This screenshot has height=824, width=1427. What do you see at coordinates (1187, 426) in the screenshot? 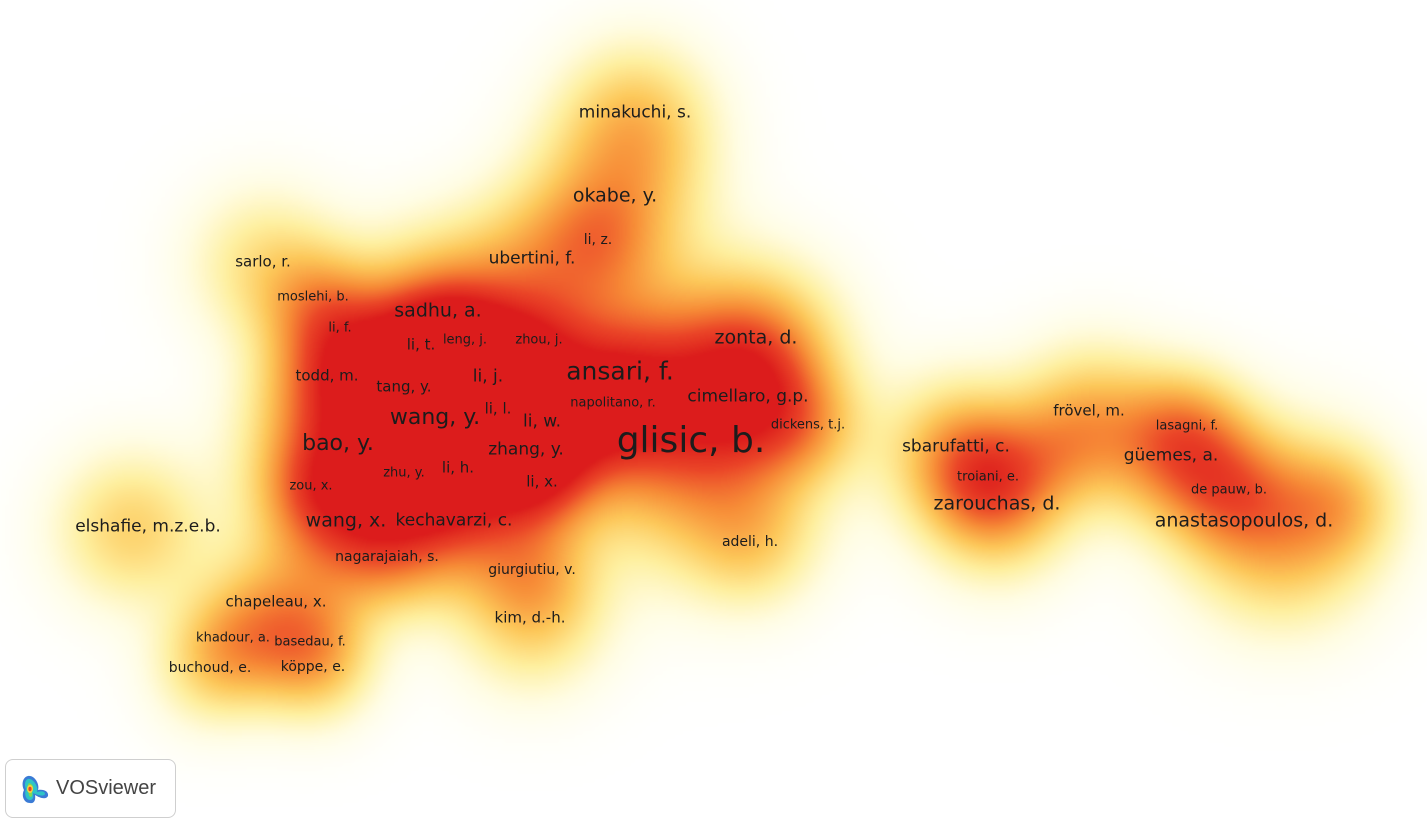
I see `author-label: lasagni, f.` at bounding box center [1187, 426].